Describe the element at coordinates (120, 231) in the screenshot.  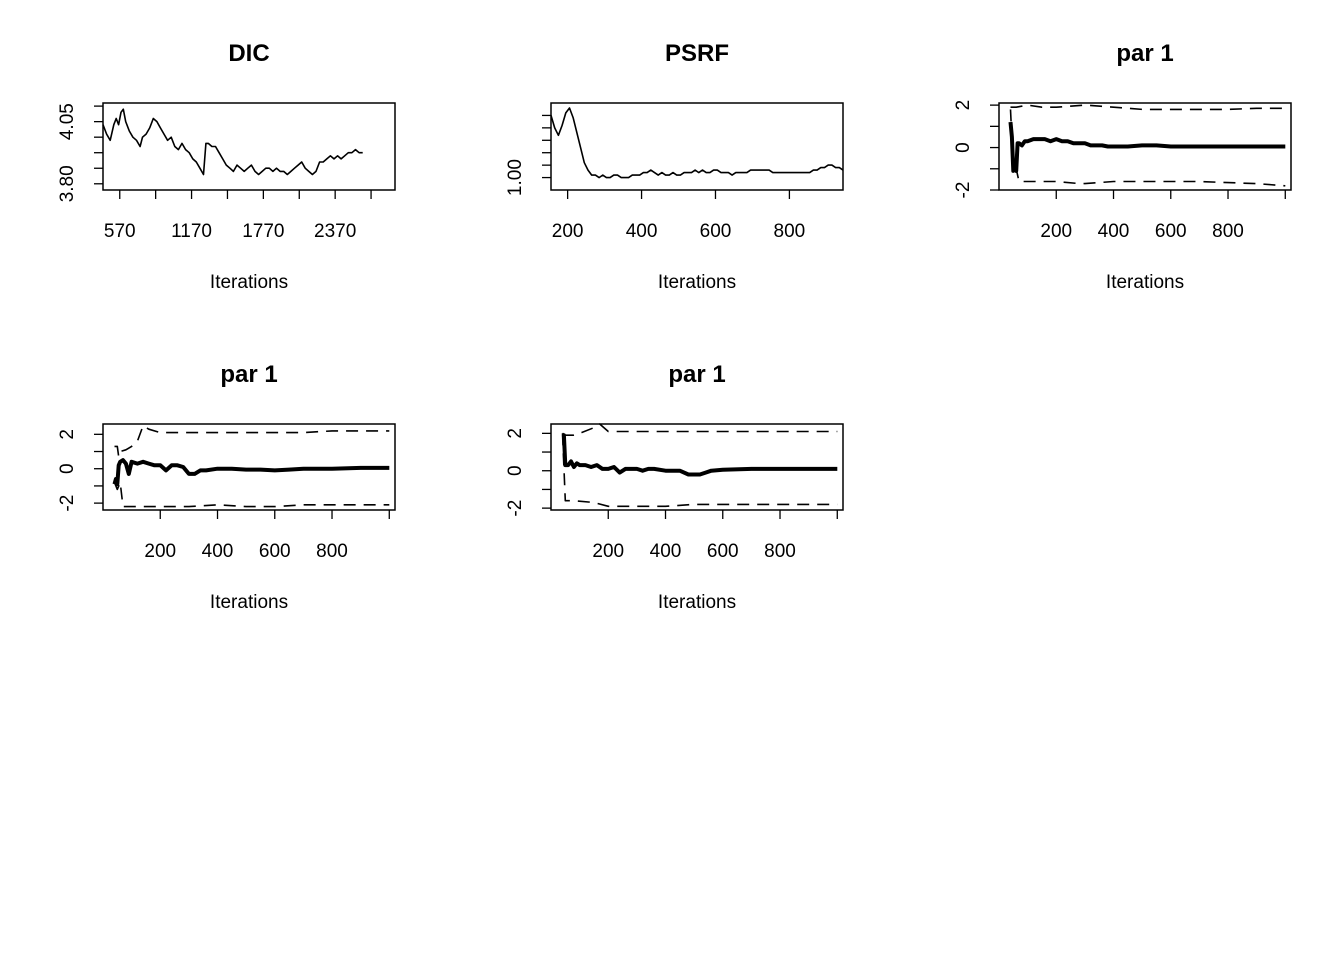
I see `x-tick-label: 570` at that location.